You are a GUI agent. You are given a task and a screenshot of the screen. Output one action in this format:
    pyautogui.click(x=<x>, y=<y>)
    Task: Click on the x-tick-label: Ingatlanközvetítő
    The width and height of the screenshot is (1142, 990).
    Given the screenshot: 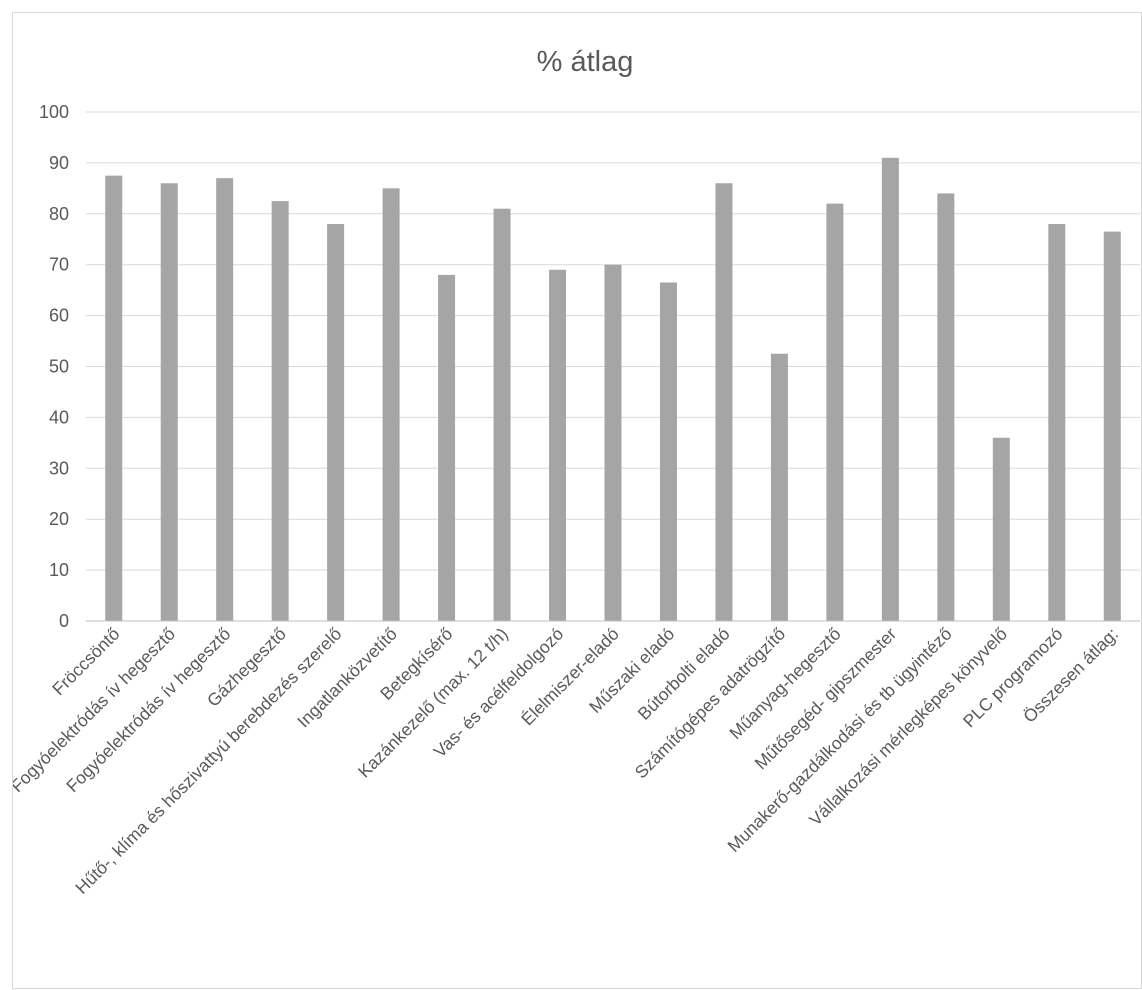 What is the action you would take?
    pyautogui.click(x=347, y=677)
    